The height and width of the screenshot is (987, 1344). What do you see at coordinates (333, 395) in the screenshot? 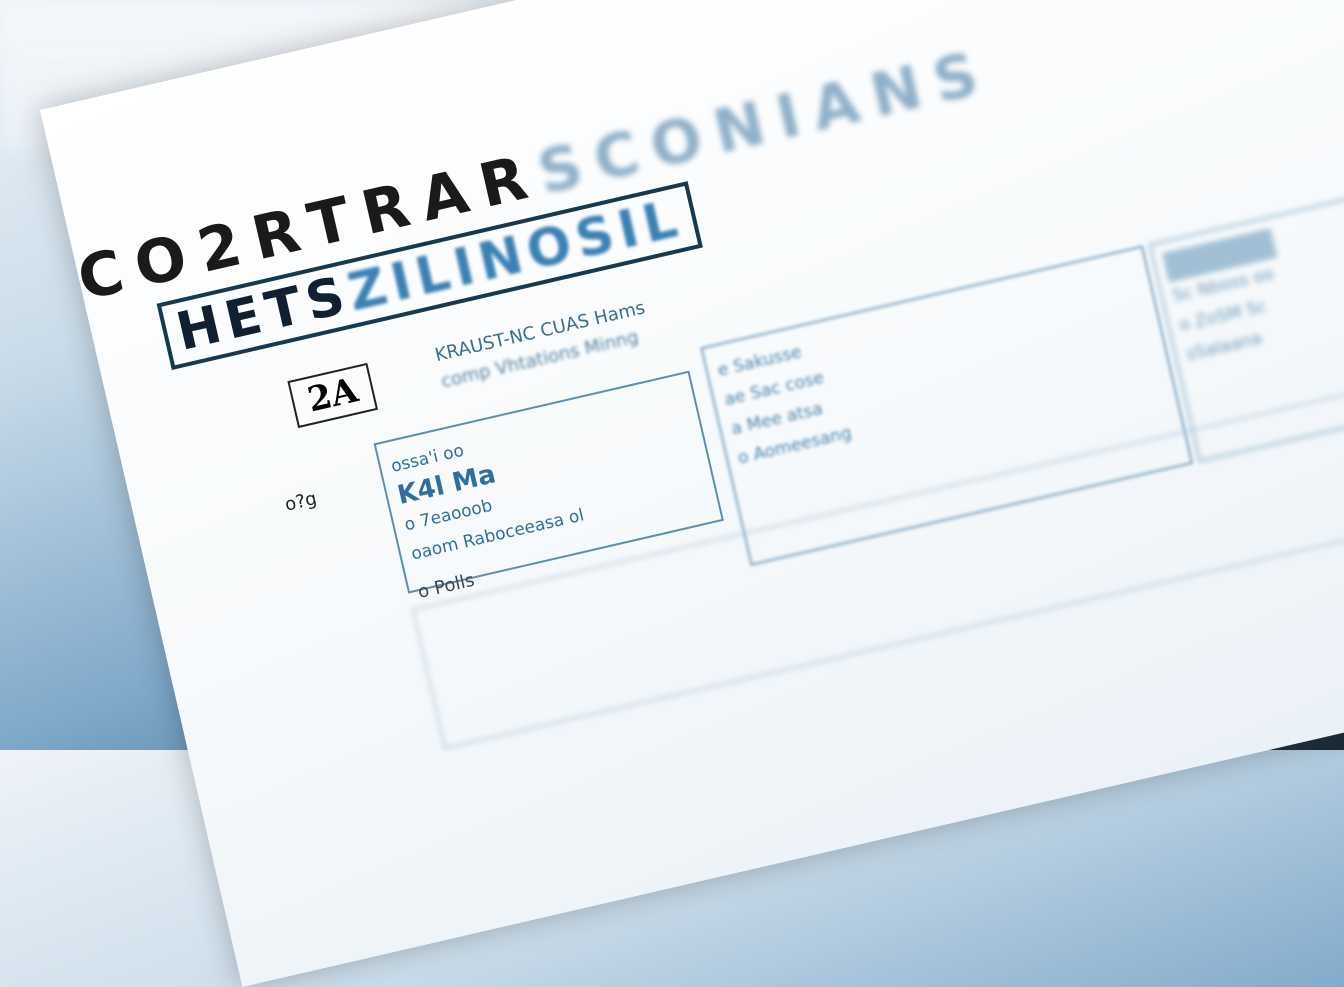
I see `form-badge: 2A` at bounding box center [333, 395].